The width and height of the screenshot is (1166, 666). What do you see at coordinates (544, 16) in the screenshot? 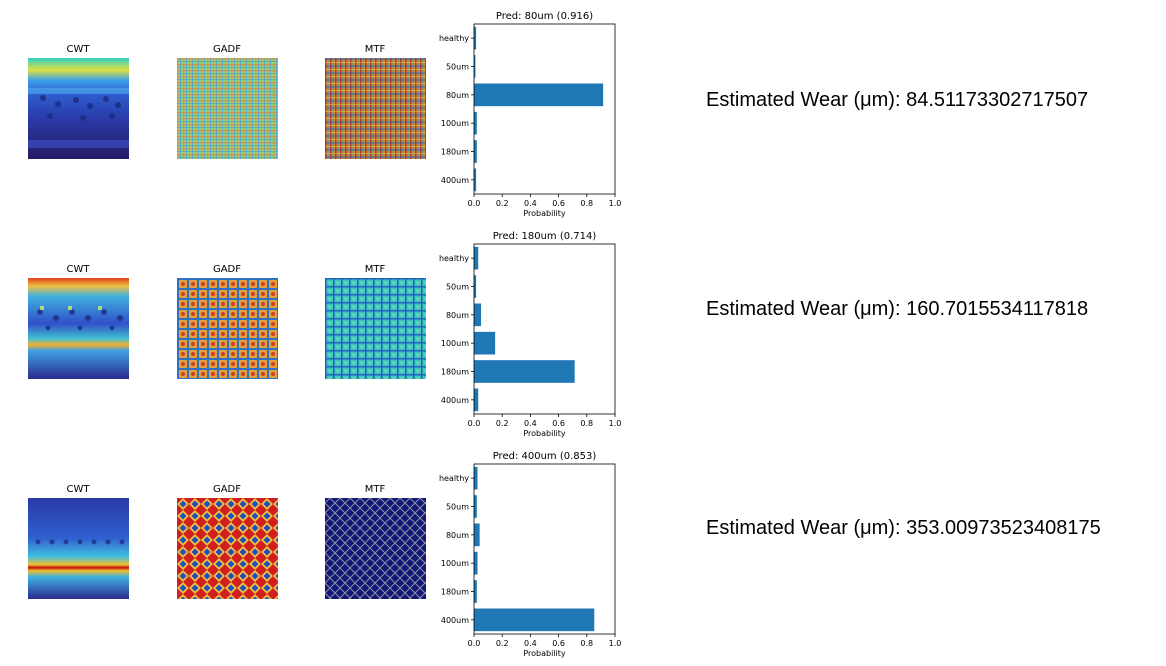
I see `chart-title: Pred: 80um (0.916)` at bounding box center [544, 16].